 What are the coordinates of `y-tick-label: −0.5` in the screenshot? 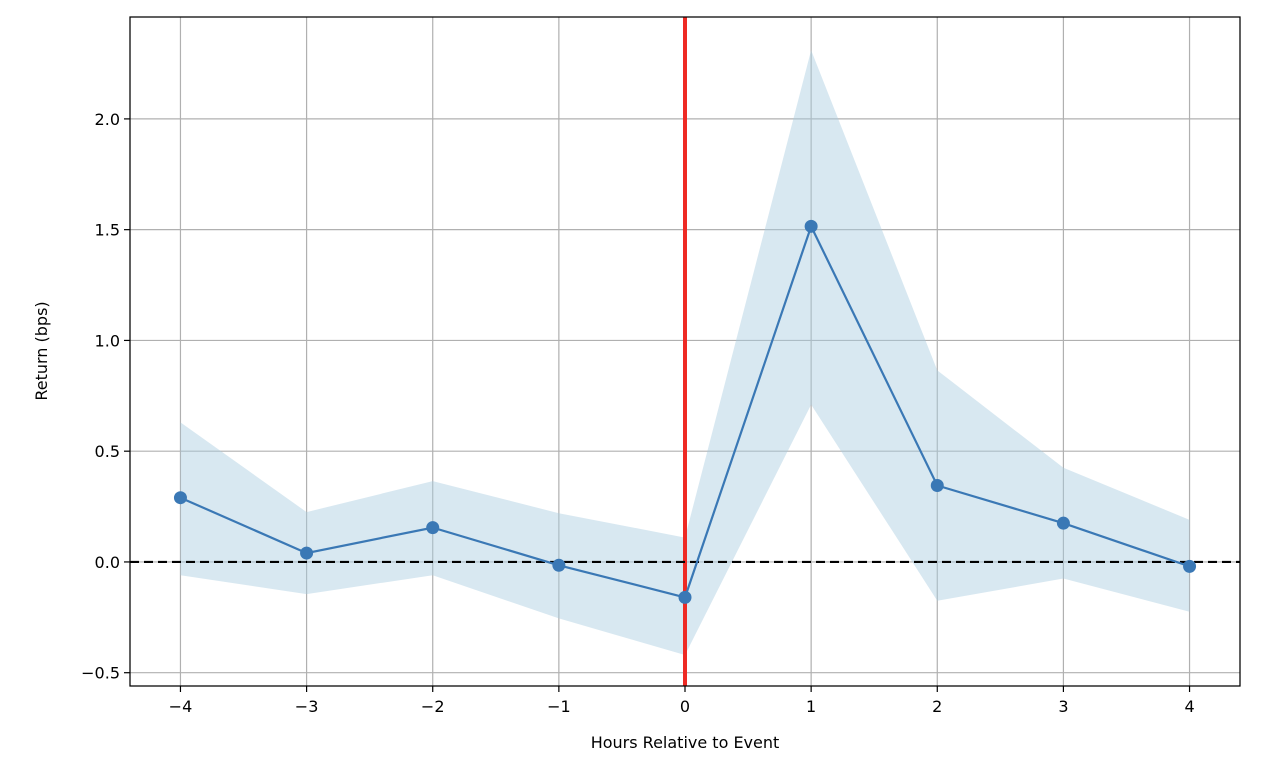 It's located at (100, 673).